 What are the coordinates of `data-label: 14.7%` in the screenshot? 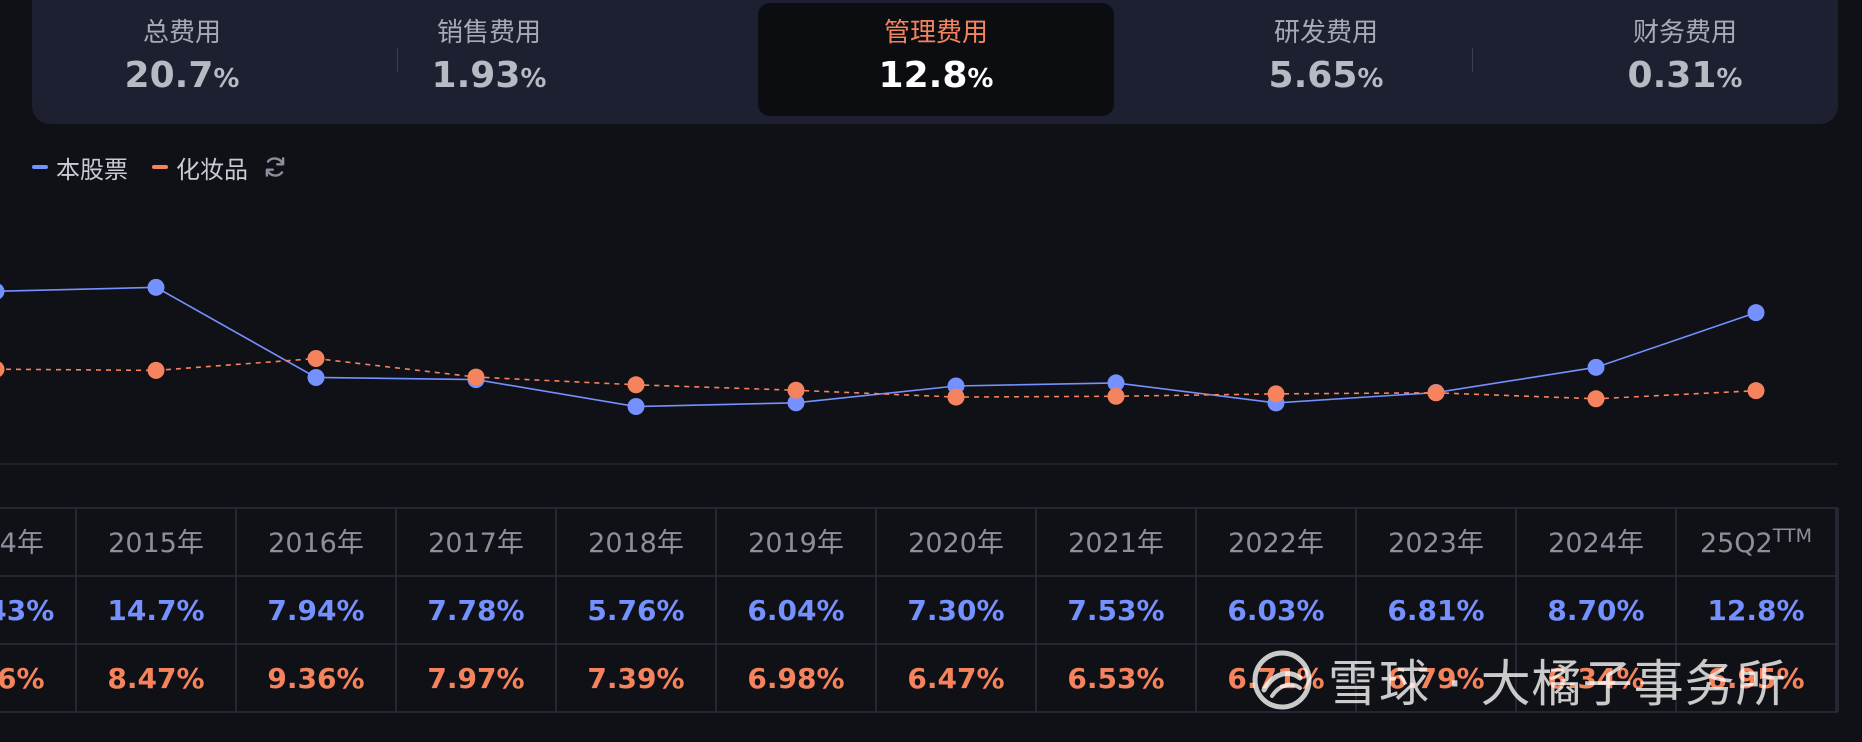 It's located at (155, 610).